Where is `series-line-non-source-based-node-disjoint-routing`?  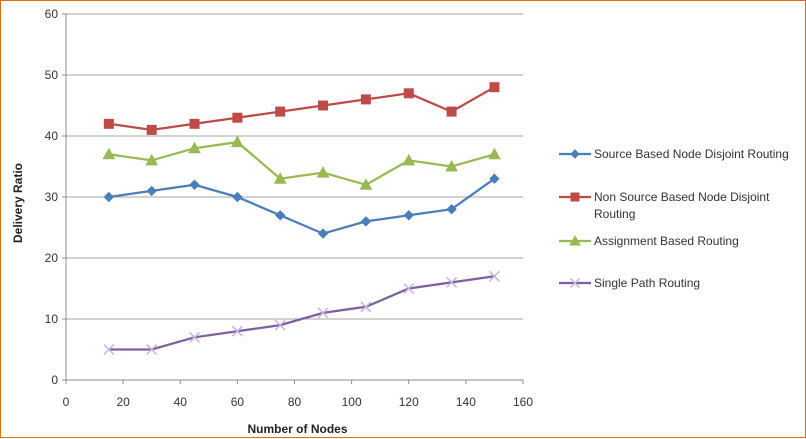
series-line-non-source-based-node-disjoint-routing is located at coordinates (301, 109).